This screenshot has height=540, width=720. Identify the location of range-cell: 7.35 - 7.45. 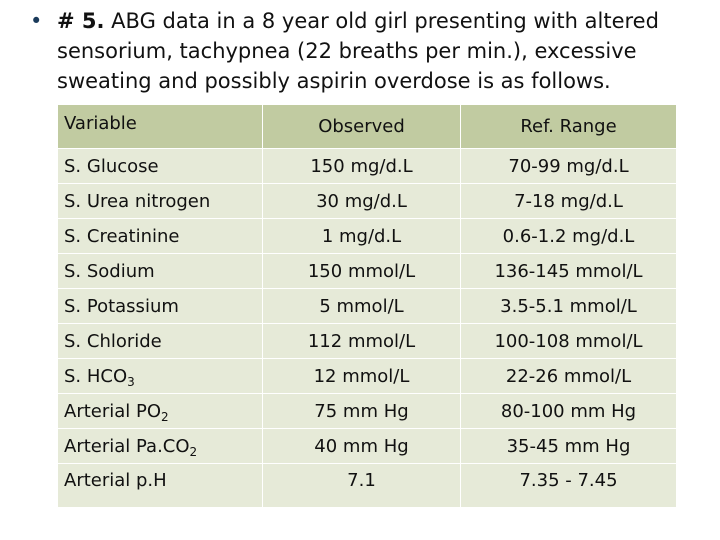
(568, 485).